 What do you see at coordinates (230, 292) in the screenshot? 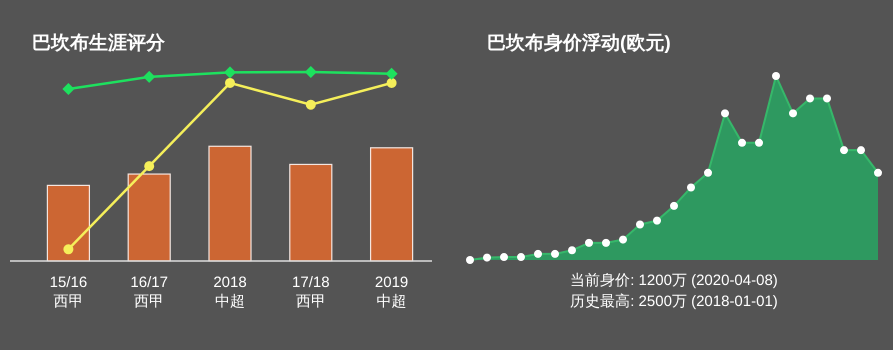
I see `x-tick-label: 2018 中超` at bounding box center [230, 292].